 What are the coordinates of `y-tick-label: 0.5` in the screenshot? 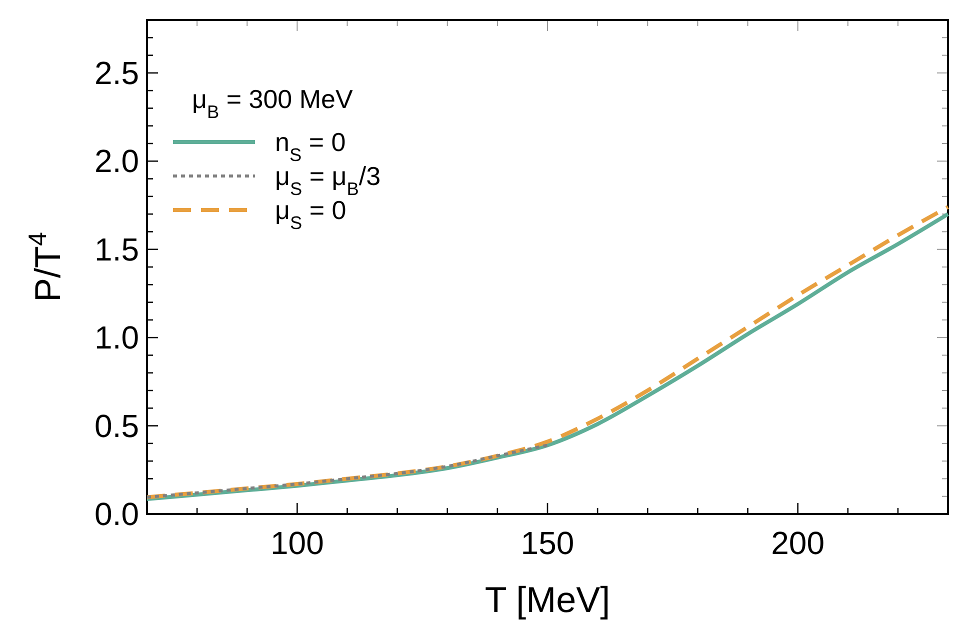 It's located at (116, 426).